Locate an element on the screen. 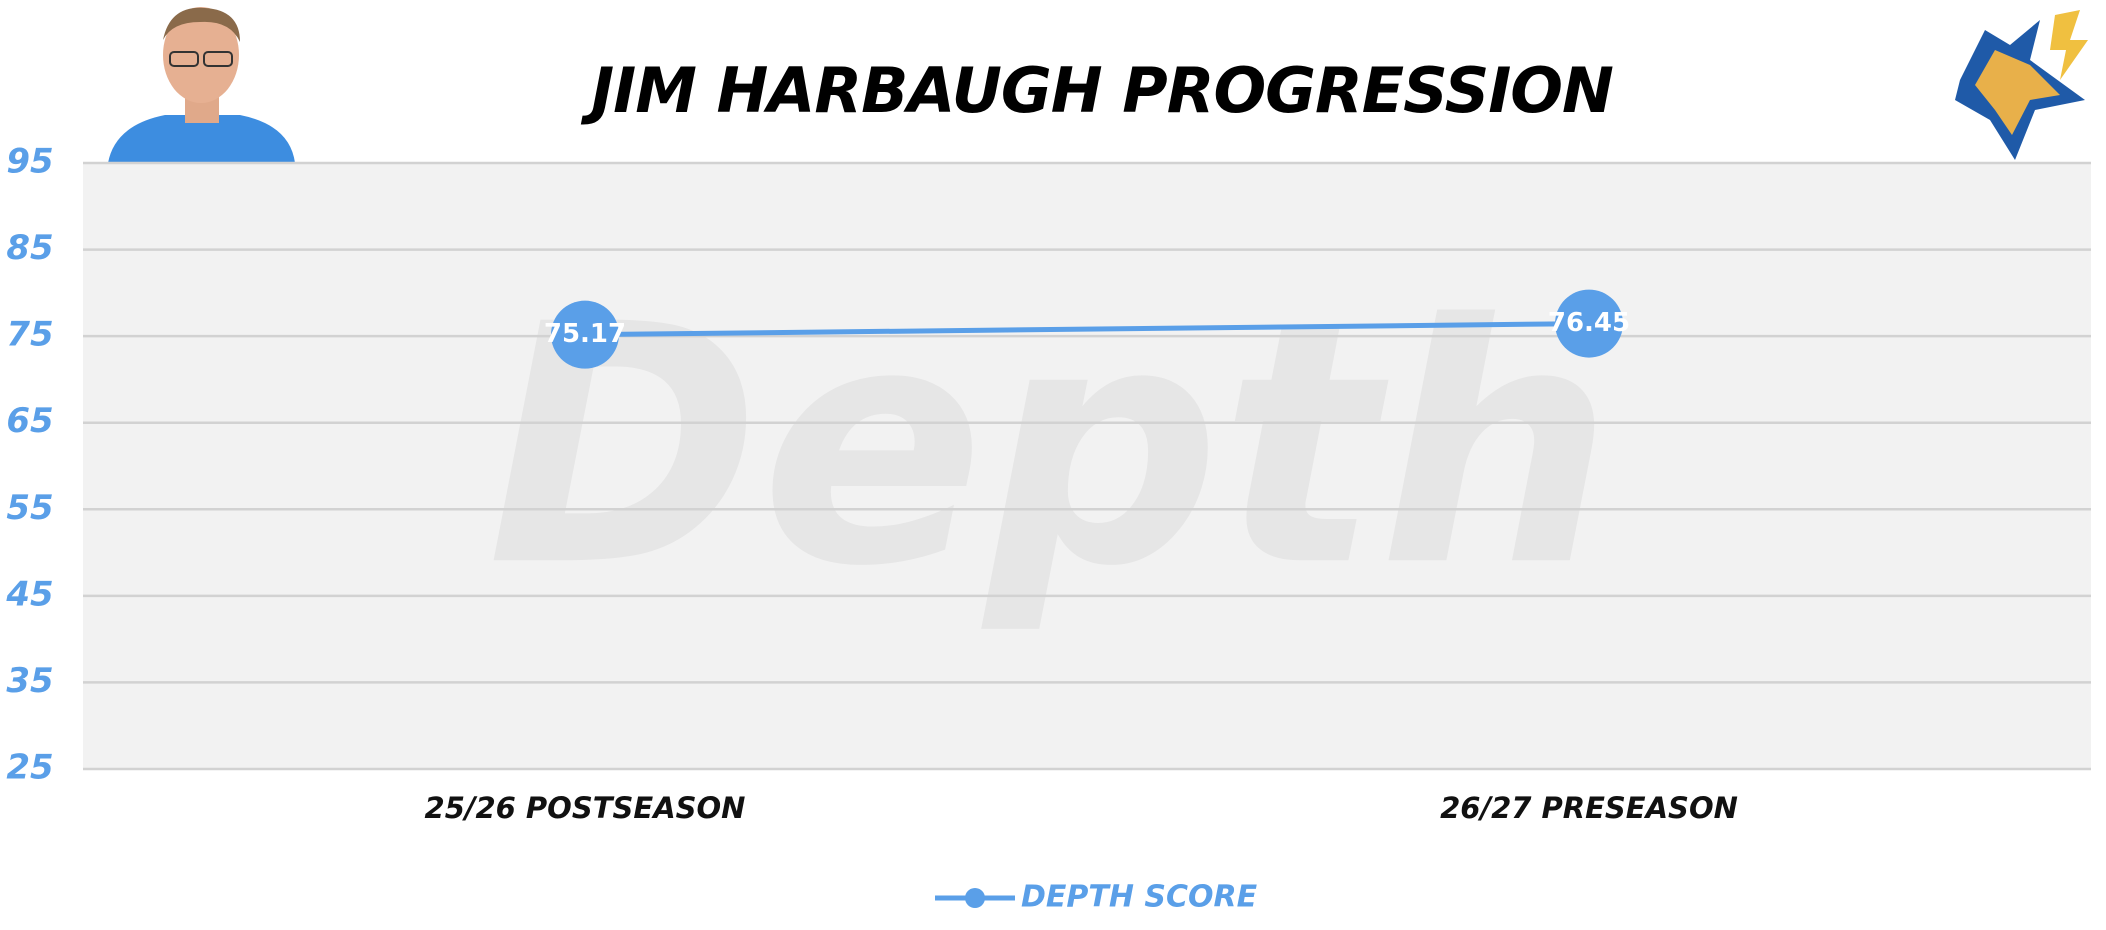  legend-label: DEPTH SCORE is located at coordinates (1139, 897).